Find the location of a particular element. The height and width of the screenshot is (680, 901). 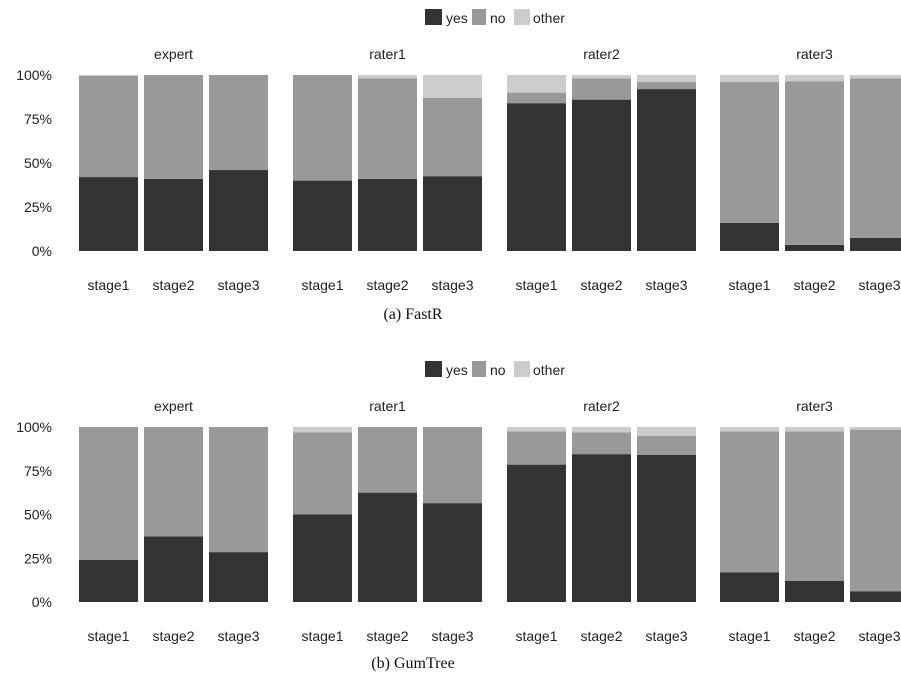

panel-title-rater3: rater3 is located at coordinates (814, 54).